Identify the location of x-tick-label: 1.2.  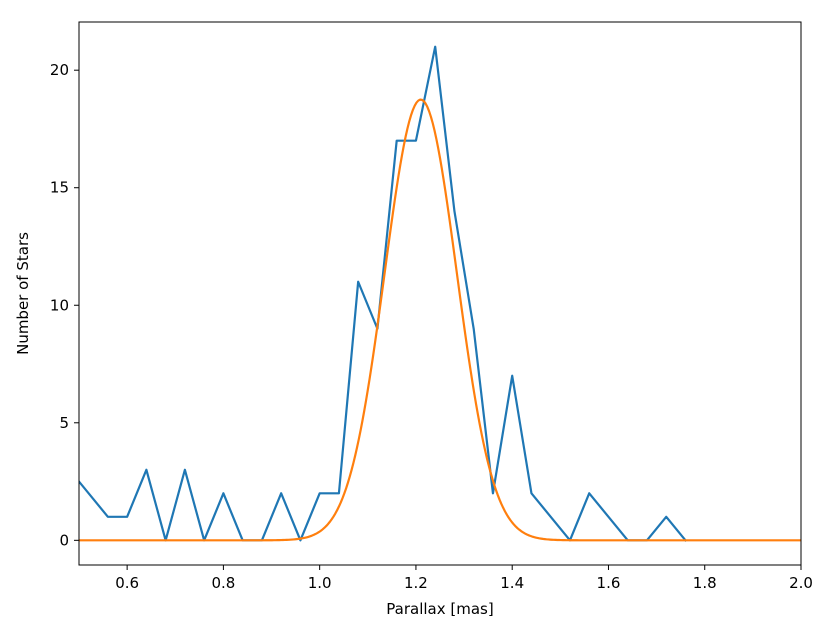
(416, 583).